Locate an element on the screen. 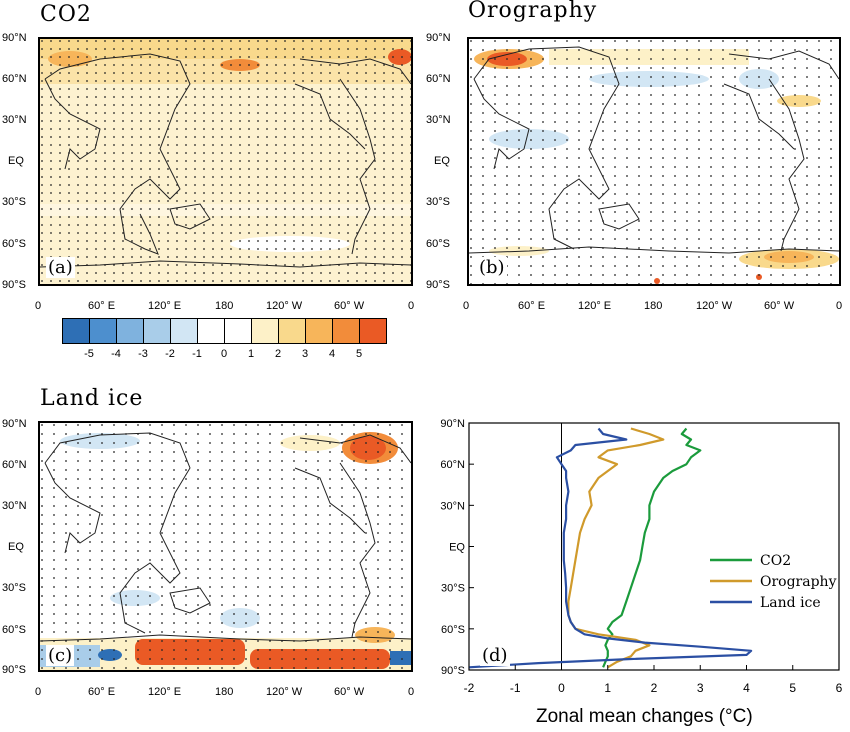 The width and height of the screenshot is (850, 732). colorbar-label: -3 is located at coordinates (143, 354).